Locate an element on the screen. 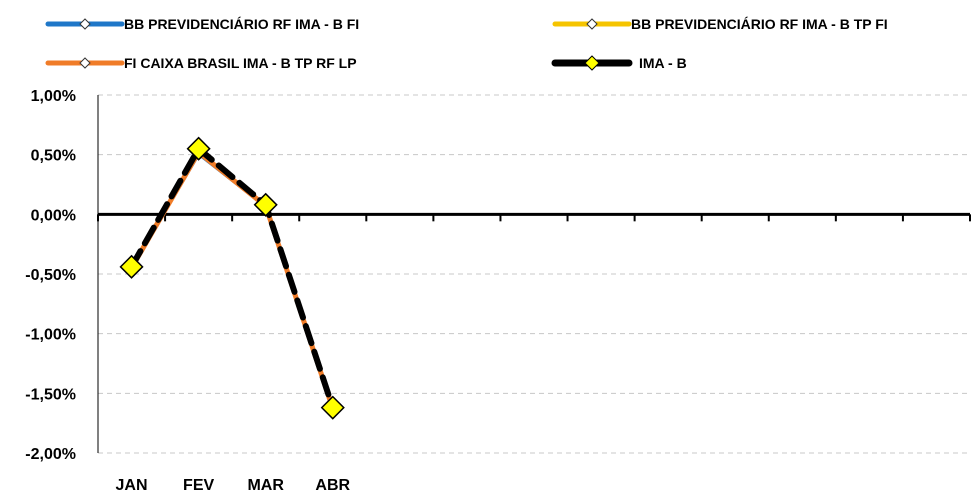 The width and height of the screenshot is (972, 494). legend-label: BB PREVIDENCIÁRIO RF IMA - B TP FI is located at coordinates (759, 24).